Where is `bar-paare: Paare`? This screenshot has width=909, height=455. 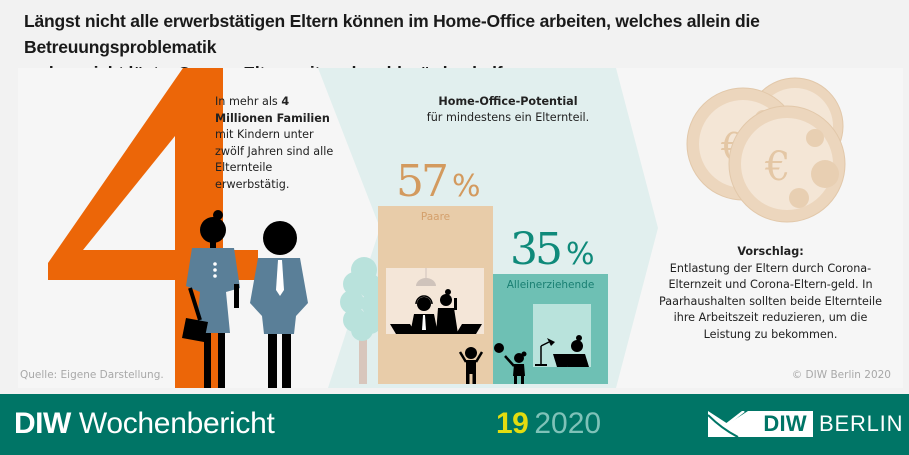 bar-paare: Paare is located at coordinates (435, 295).